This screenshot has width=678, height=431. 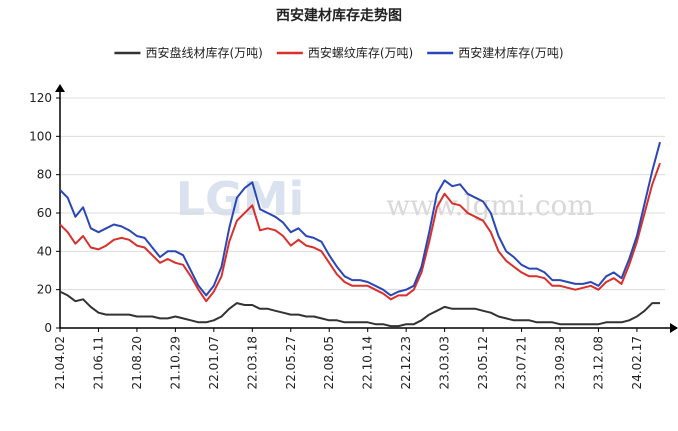 I want to click on watermark-url: www.lgmi.com, so click(x=490, y=205).